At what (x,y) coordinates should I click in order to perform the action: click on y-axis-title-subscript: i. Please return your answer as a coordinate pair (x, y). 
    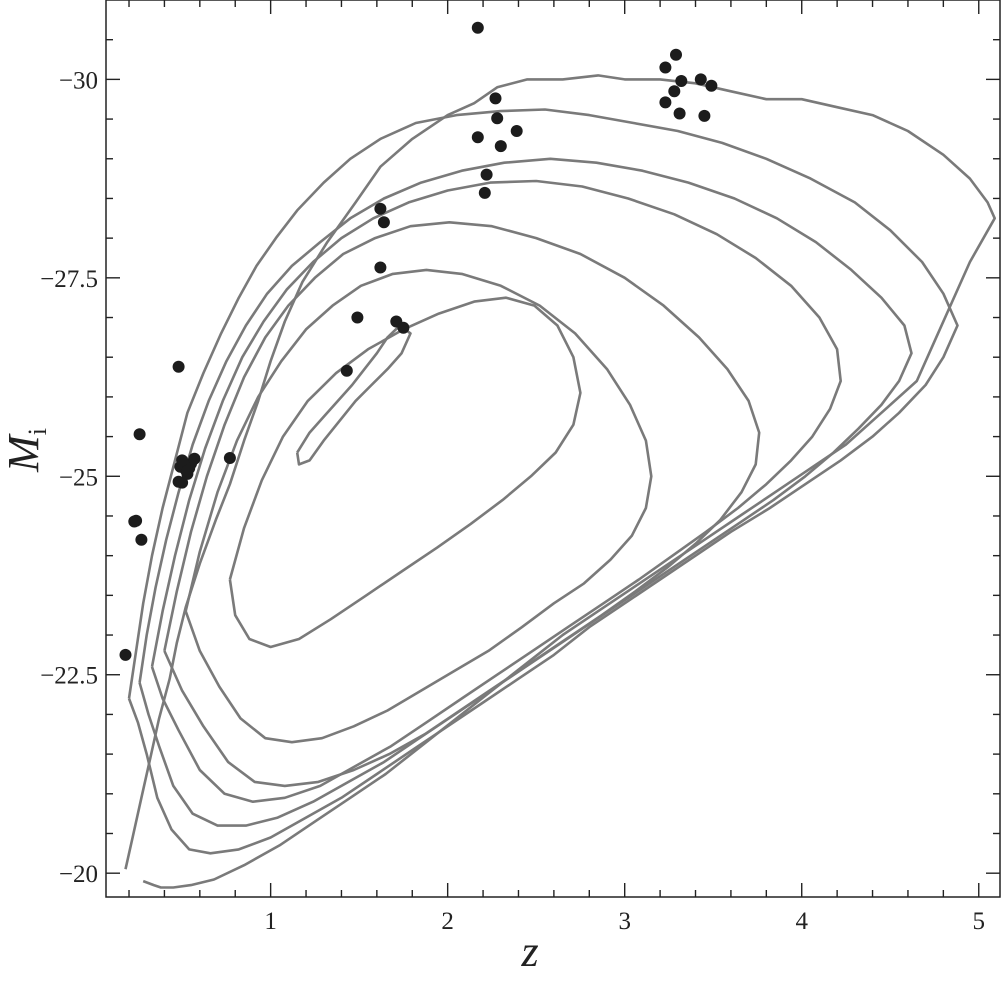
    Looking at the image, I should click on (37, 431).